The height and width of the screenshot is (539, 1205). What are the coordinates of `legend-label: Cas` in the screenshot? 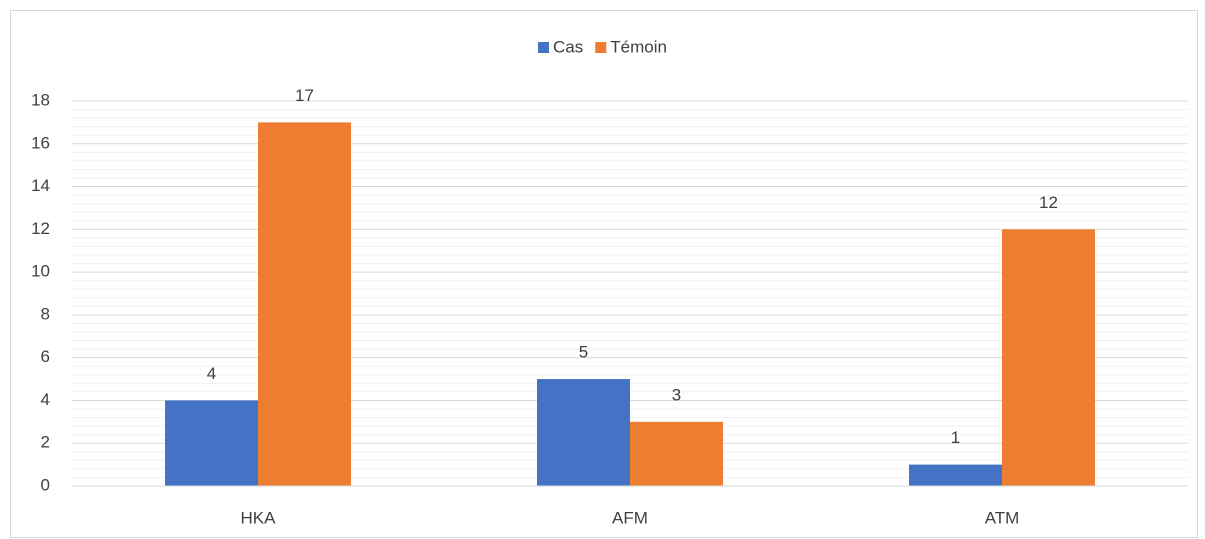 It's located at (568, 46).